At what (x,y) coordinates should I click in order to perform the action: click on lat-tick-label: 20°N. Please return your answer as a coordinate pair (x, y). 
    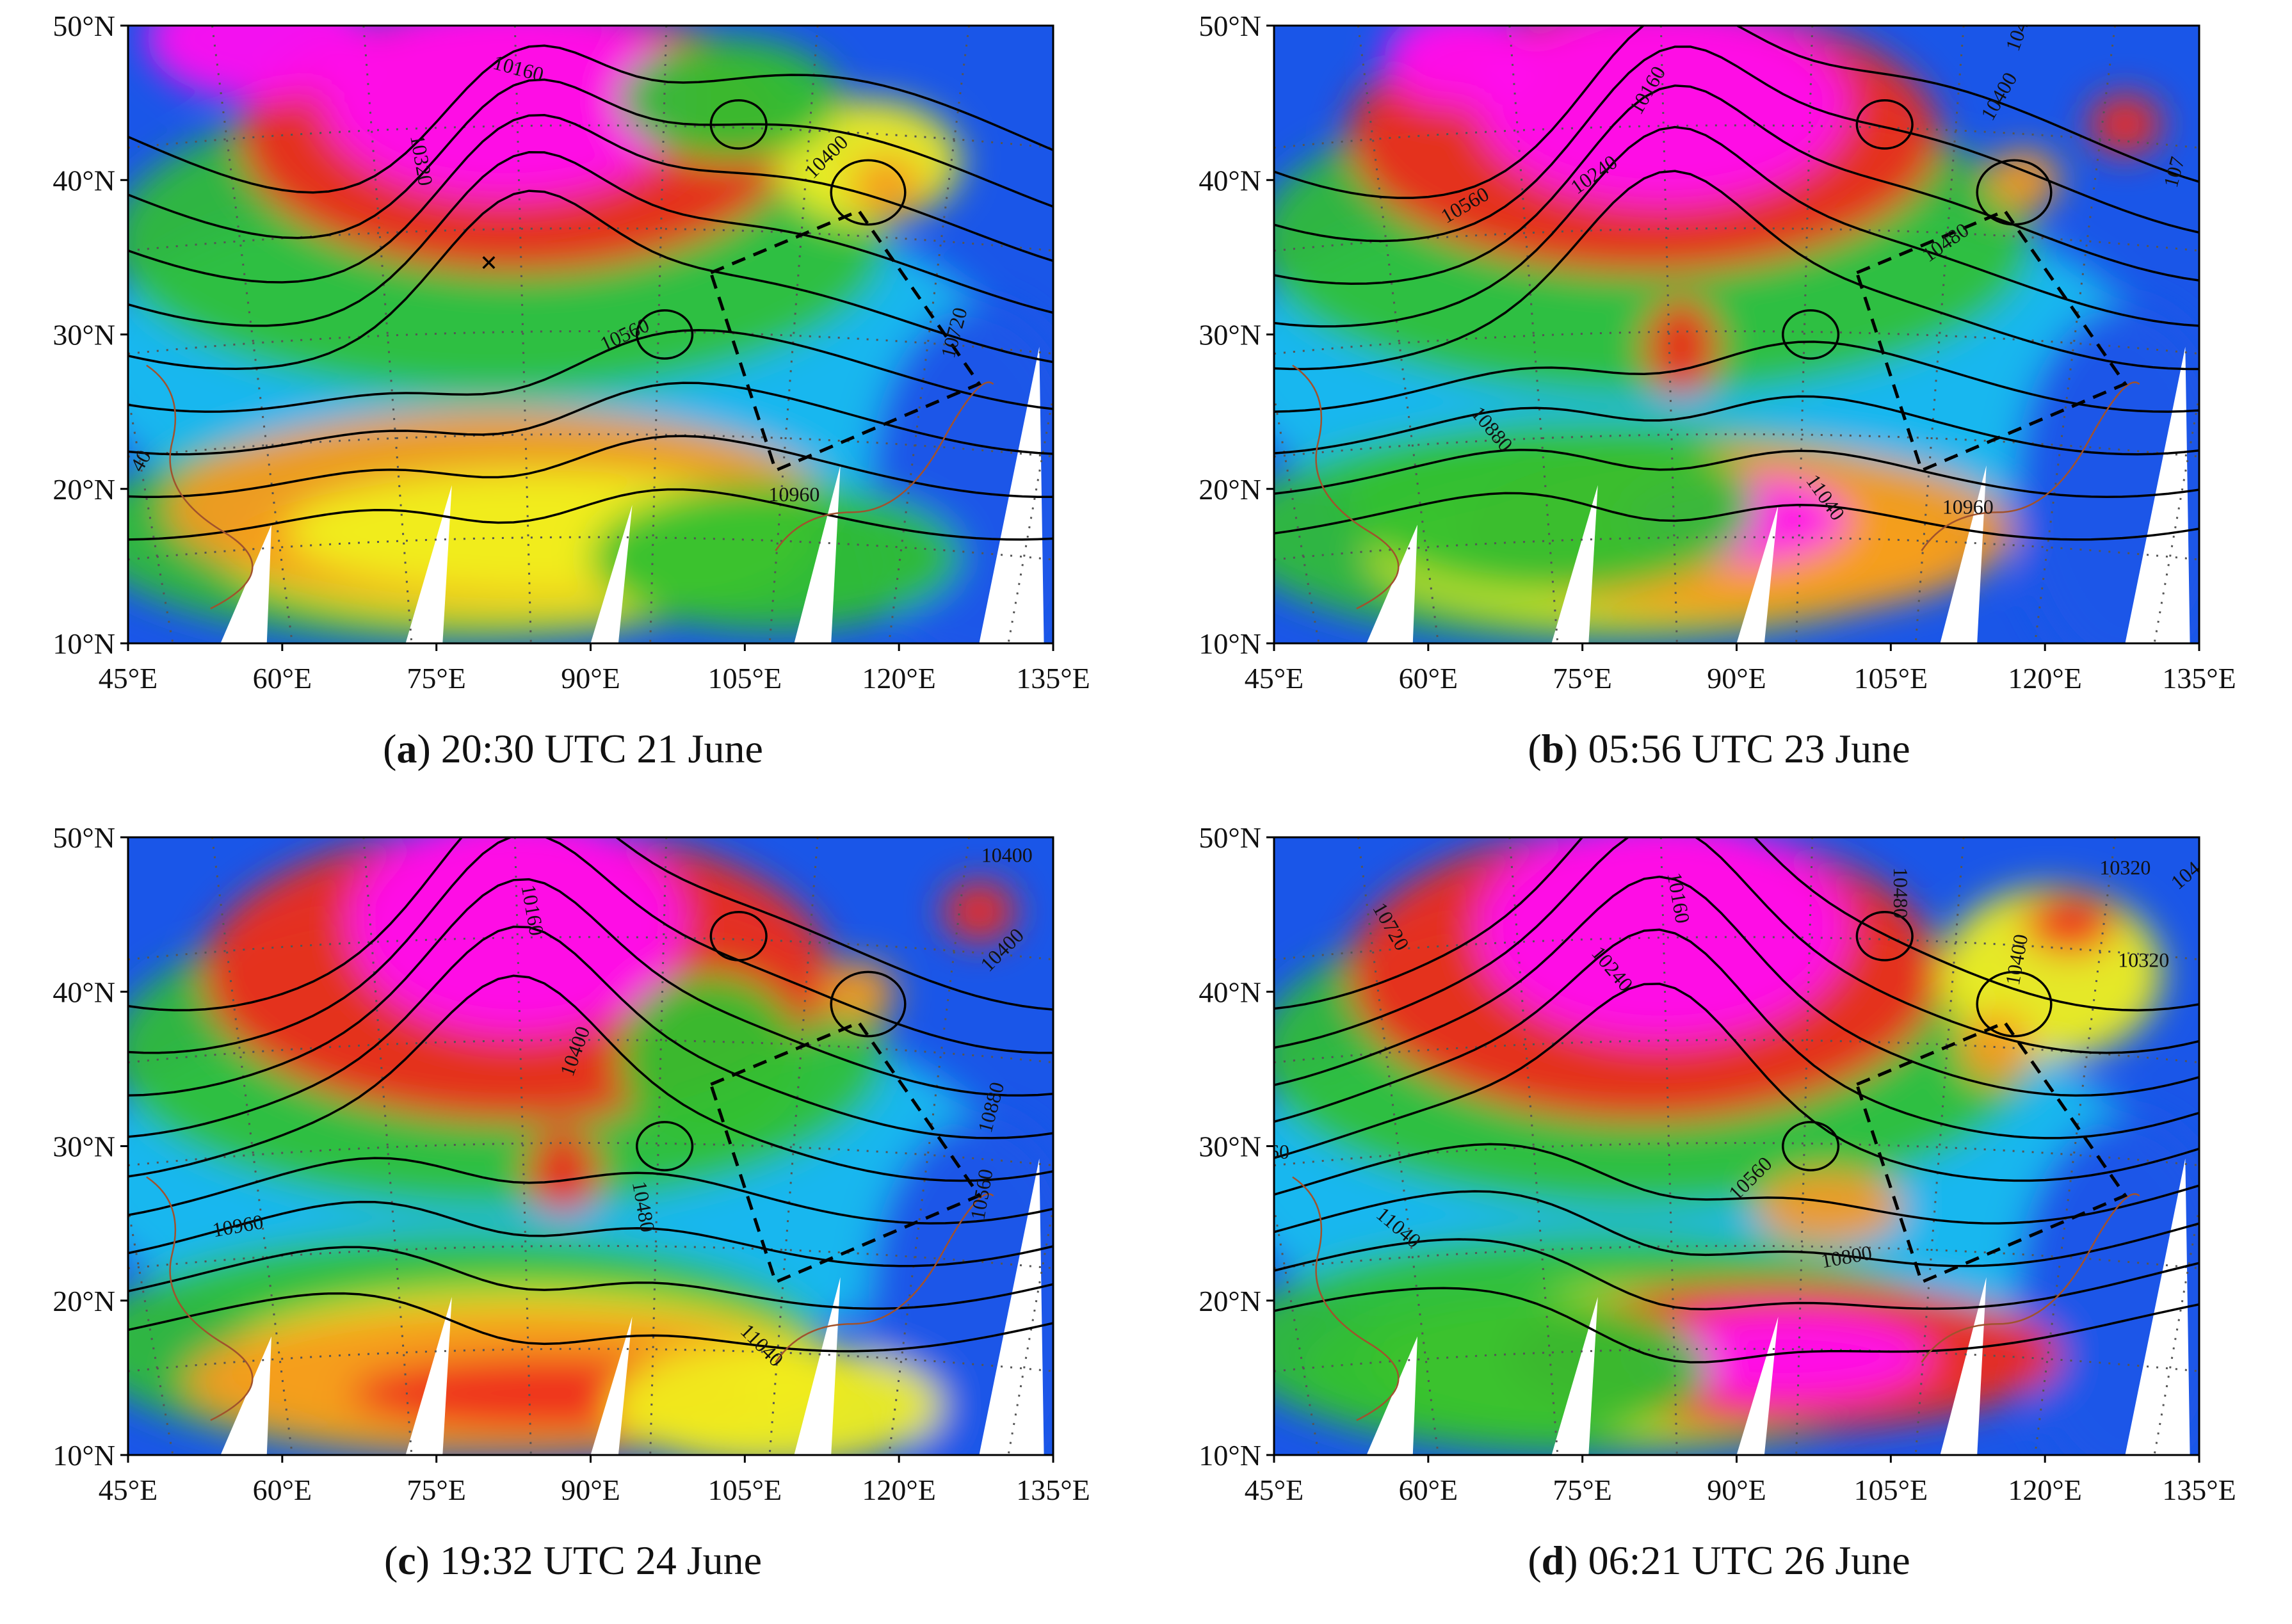
    Looking at the image, I should click on (1230, 489).